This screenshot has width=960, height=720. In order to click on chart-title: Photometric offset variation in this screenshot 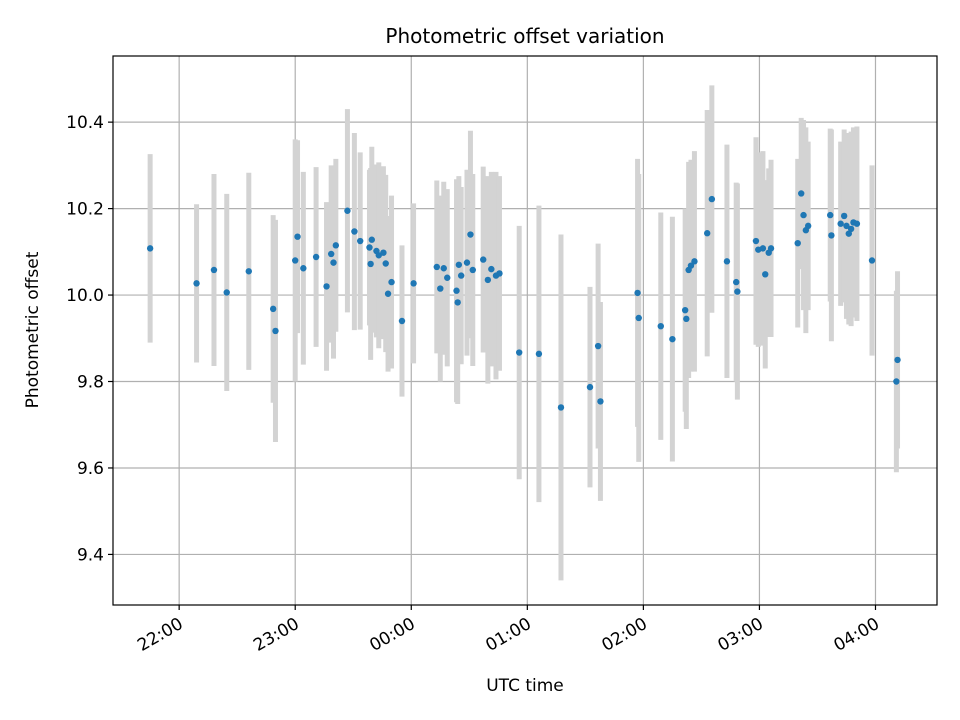, I will do `click(524, 36)`.